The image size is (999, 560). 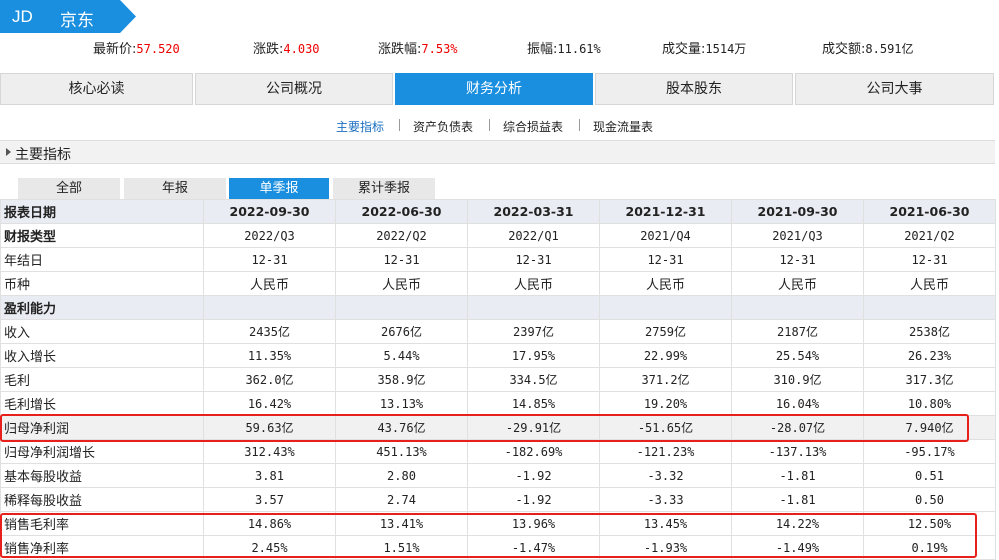 What do you see at coordinates (269, 523) in the screenshot?
I see `table-cell: 14.86%` at bounding box center [269, 523].